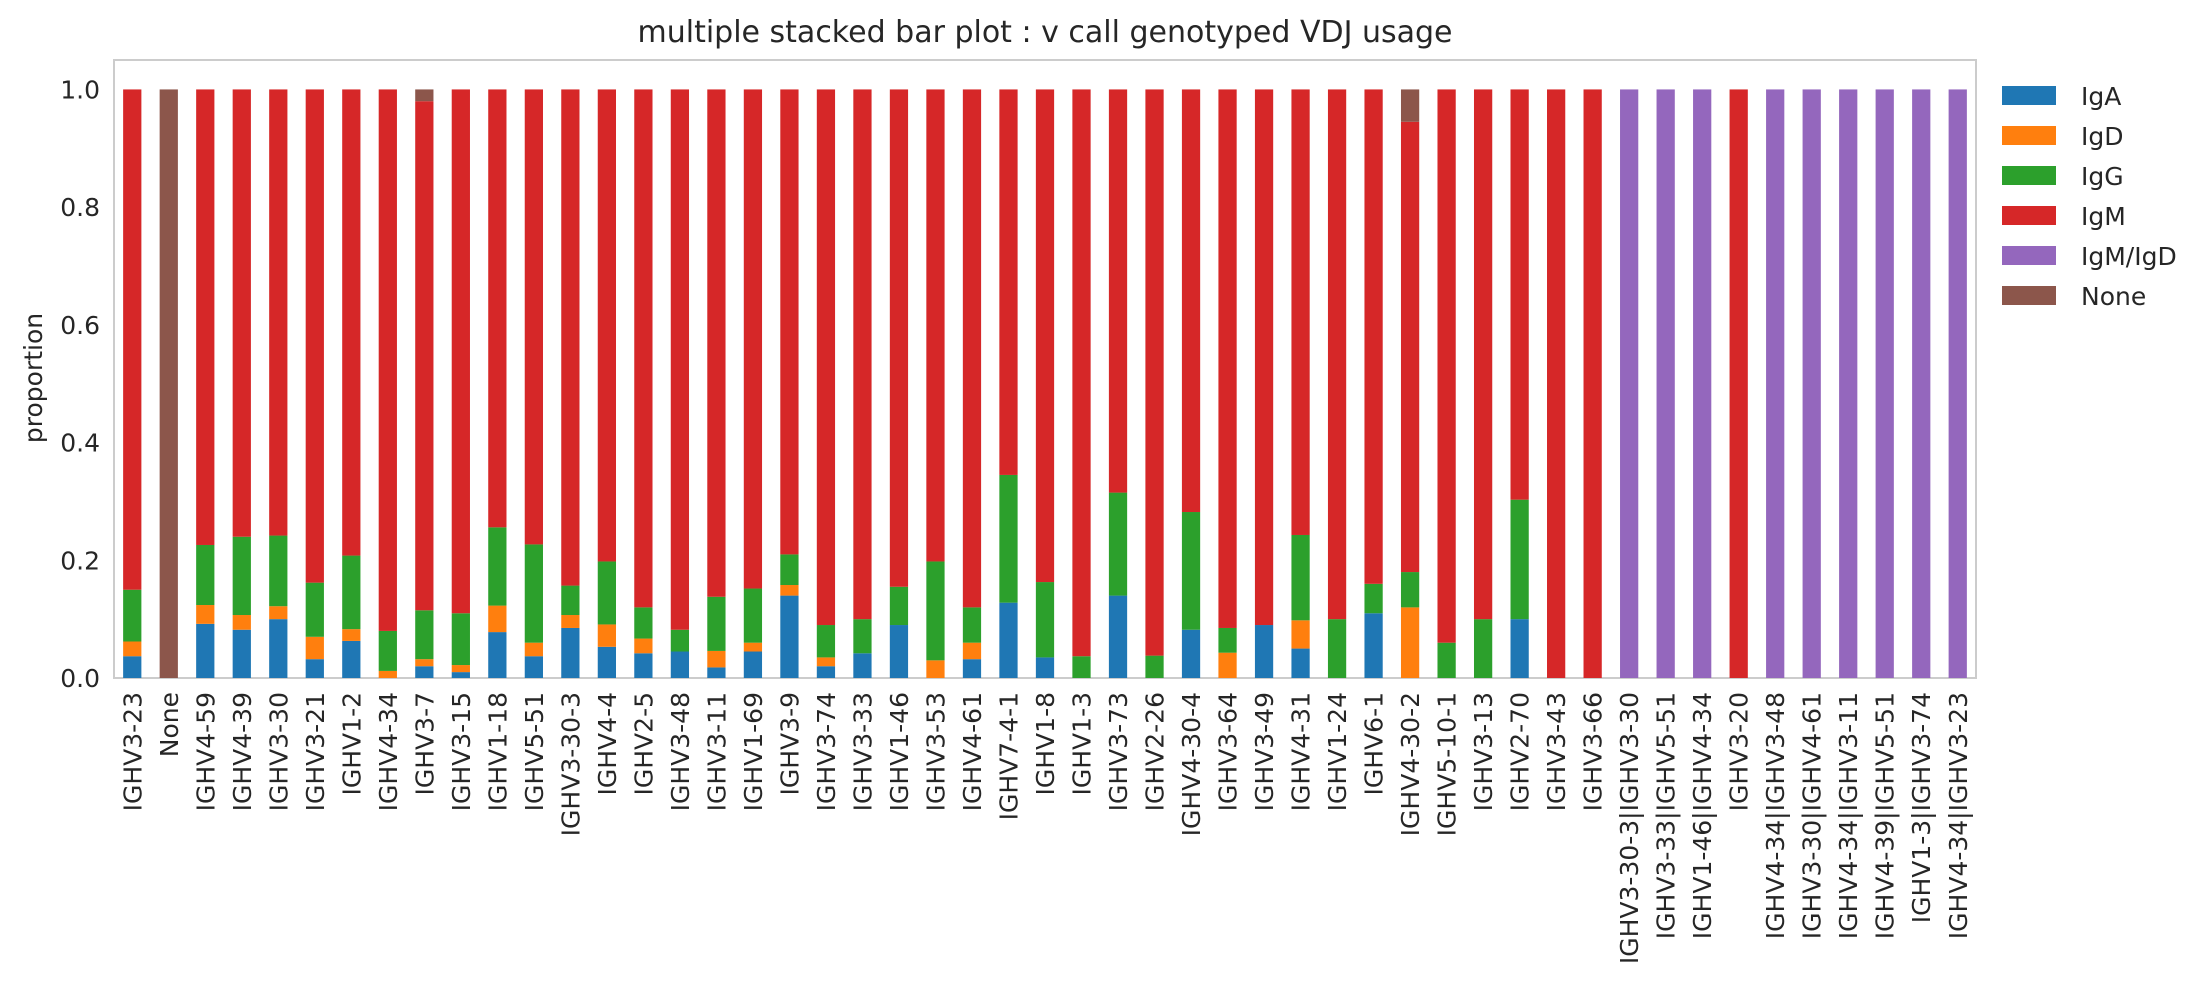  I want to click on x-tick-label: IGHV3-11, so click(716, 751).